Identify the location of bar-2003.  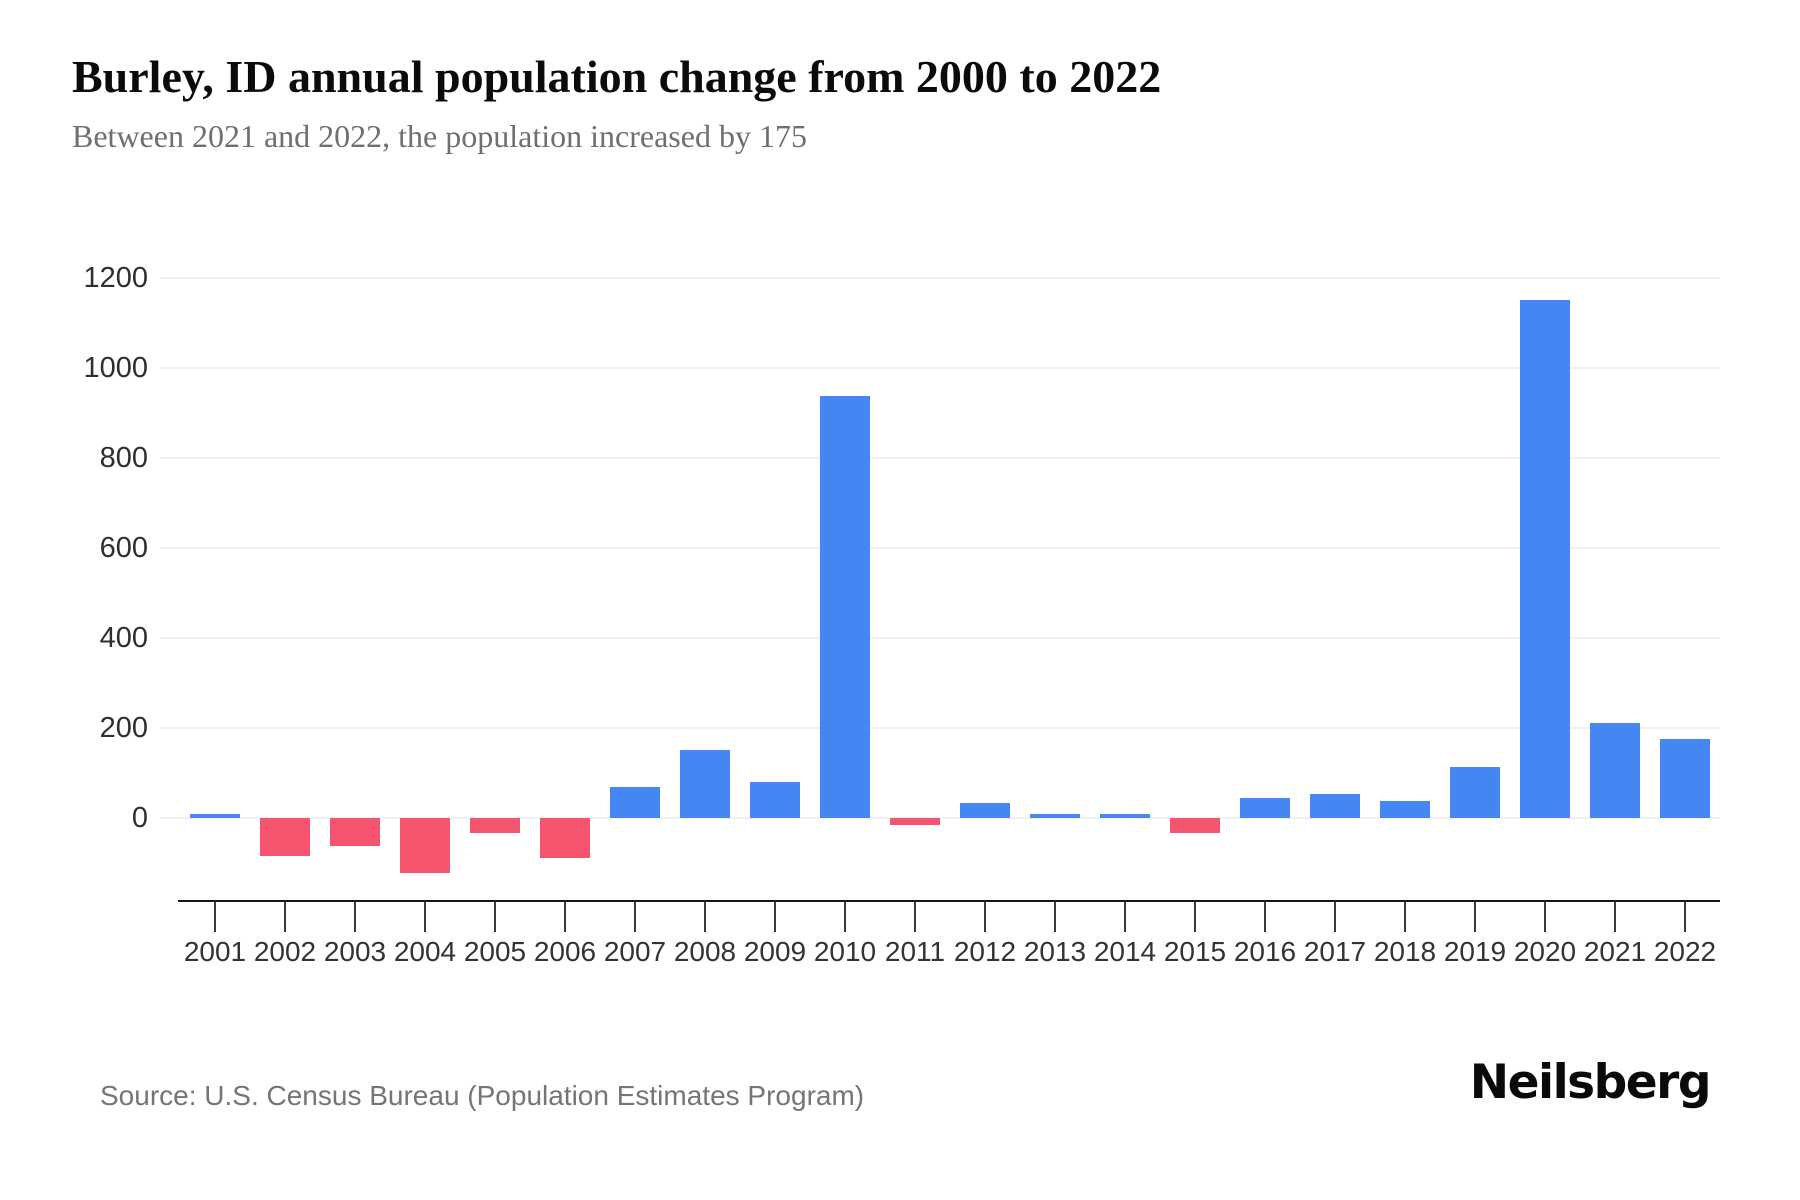
(355, 832).